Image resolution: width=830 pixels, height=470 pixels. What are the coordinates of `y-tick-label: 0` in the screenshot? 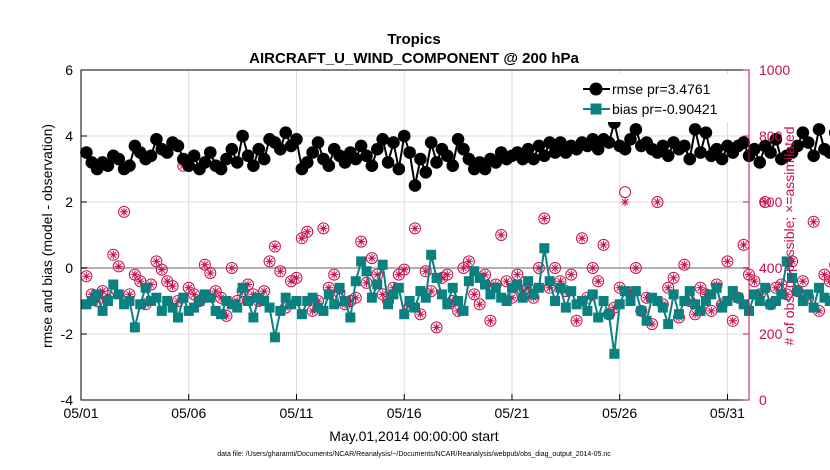 It's located at (69, 268).